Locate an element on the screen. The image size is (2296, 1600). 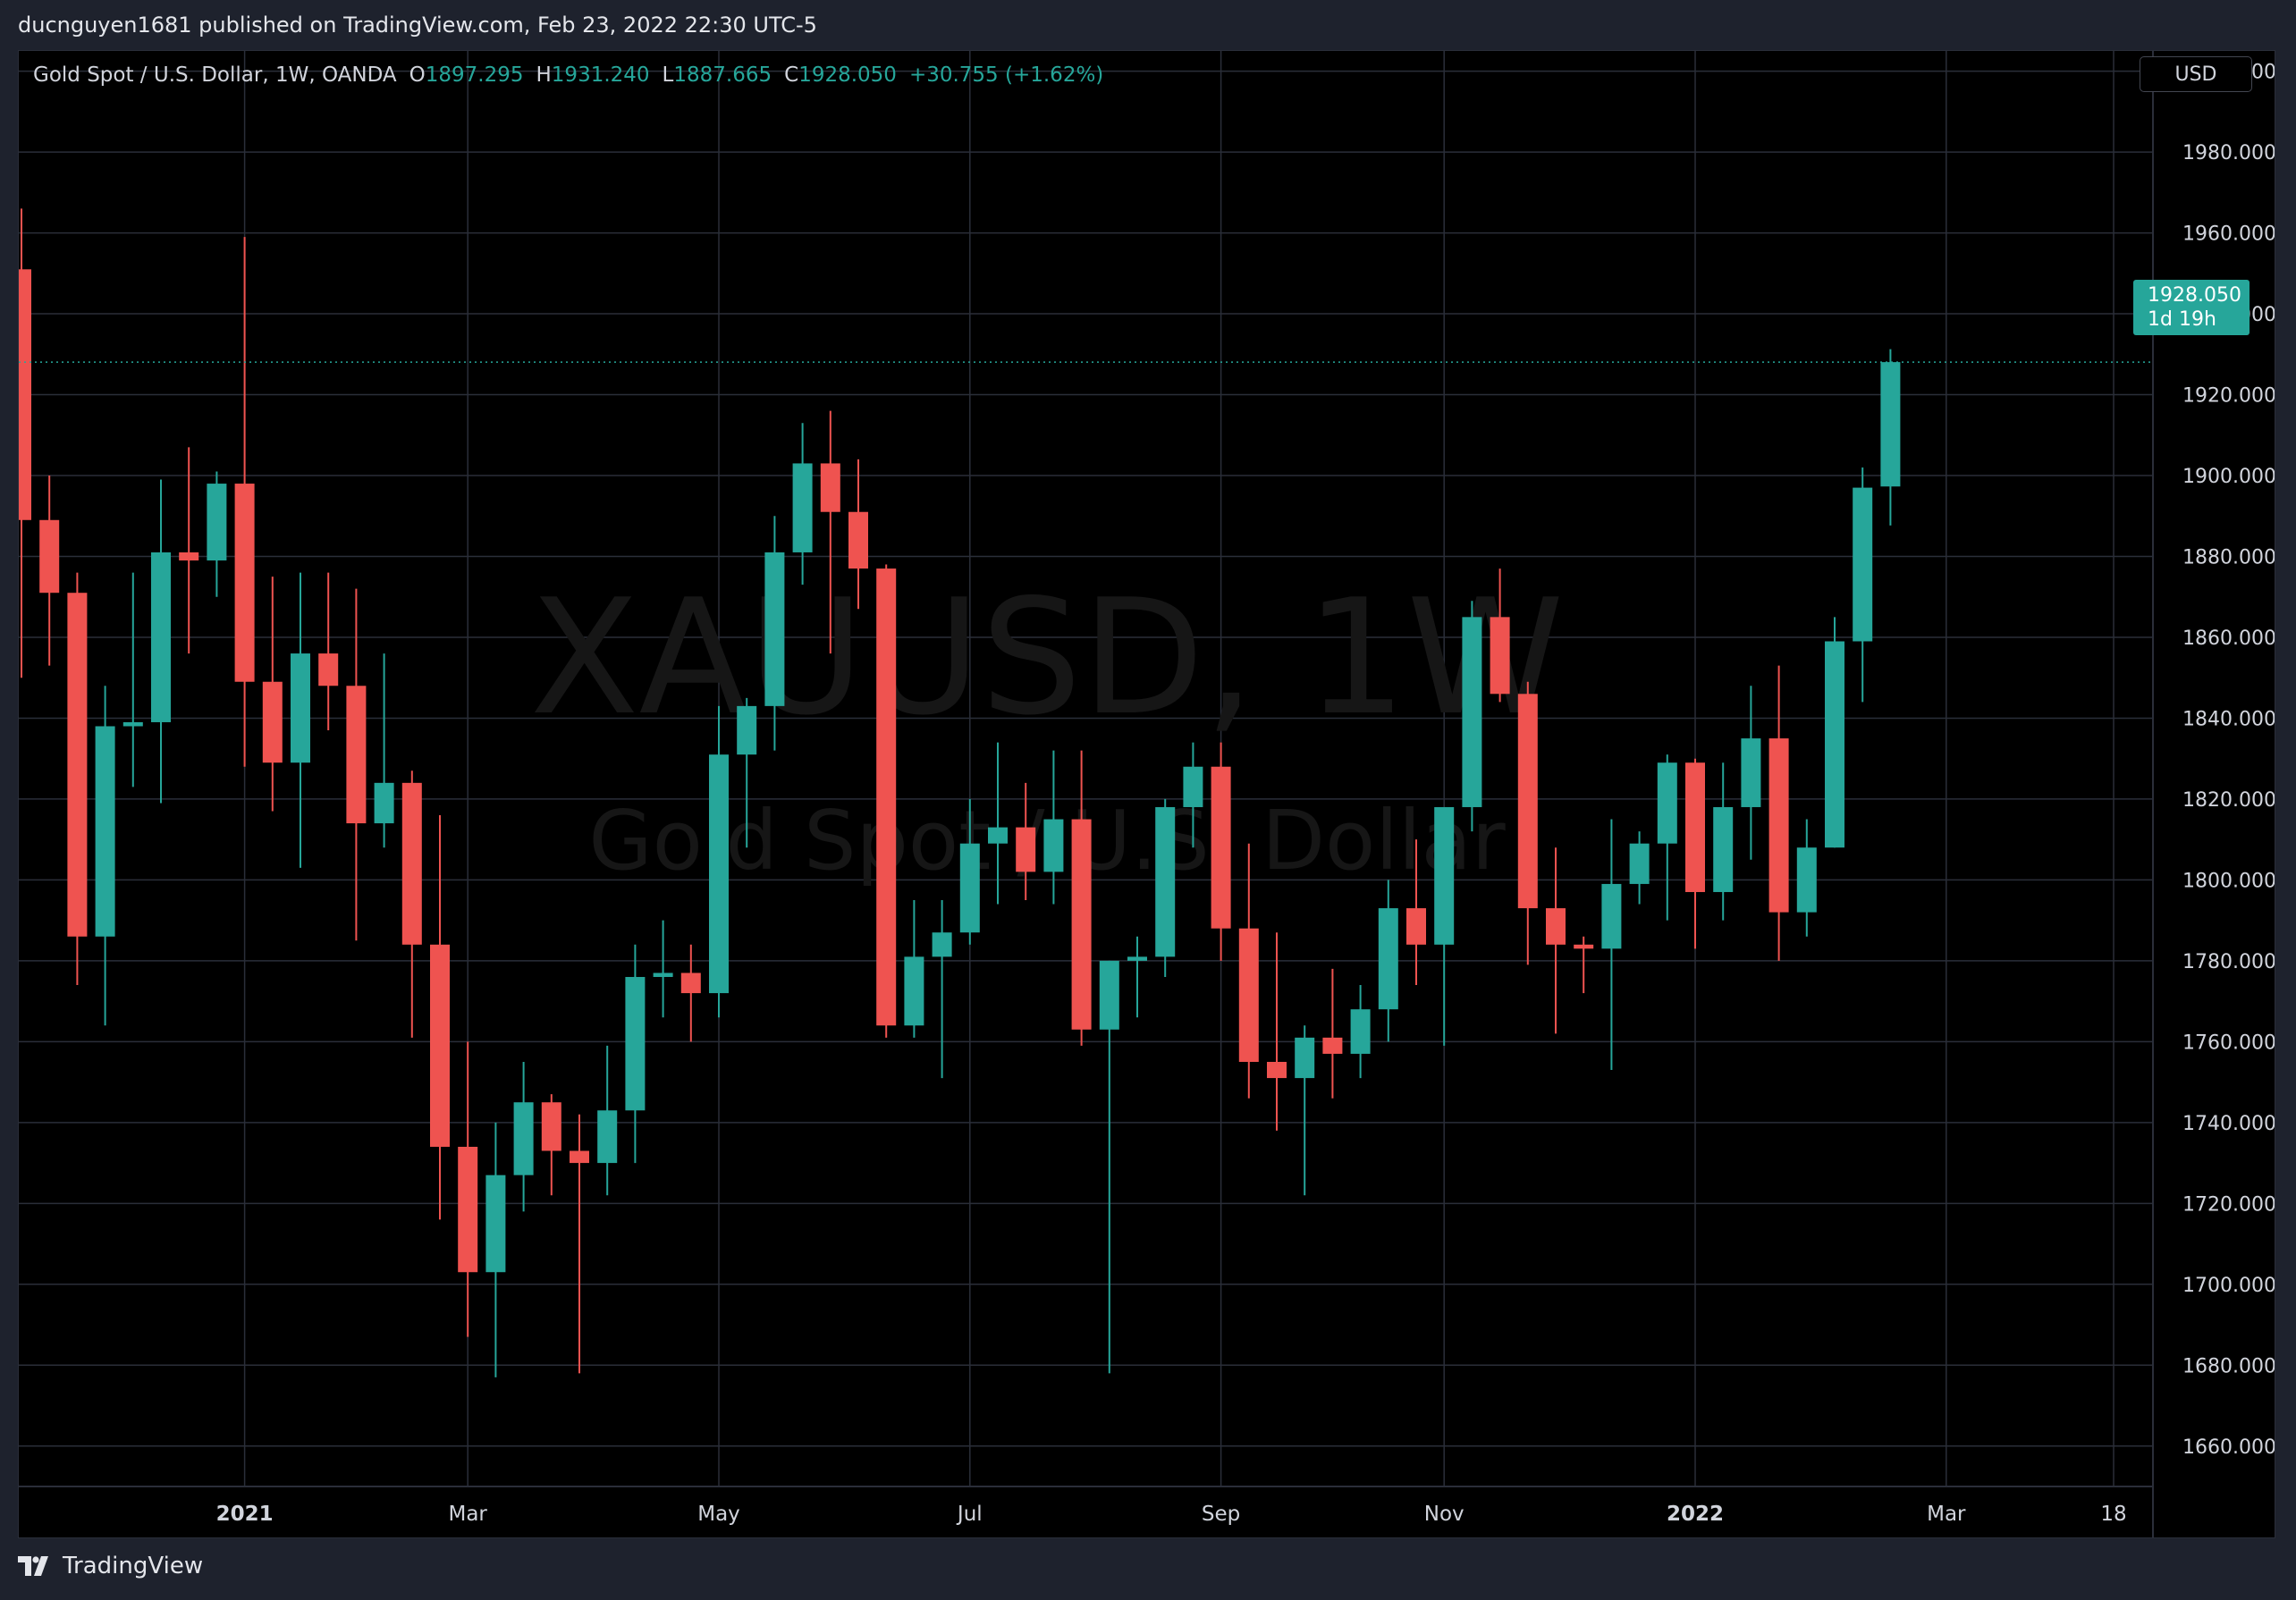
low-value: 1887.665 is located at coordinates (722, 75).